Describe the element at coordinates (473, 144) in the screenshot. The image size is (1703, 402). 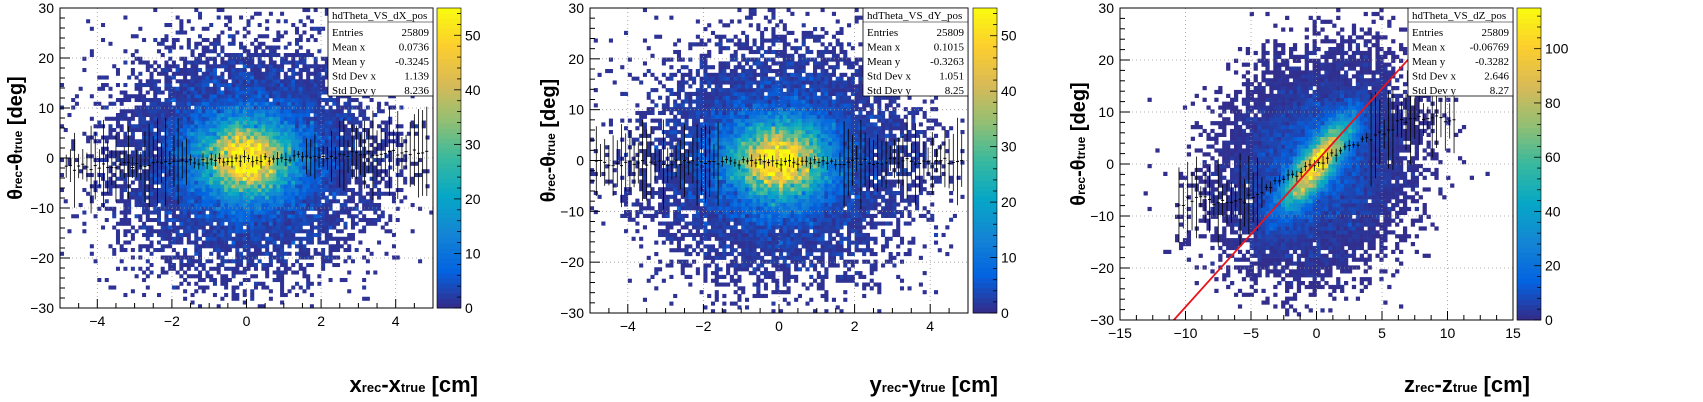
I see `color-bar-label: 30` at that location.